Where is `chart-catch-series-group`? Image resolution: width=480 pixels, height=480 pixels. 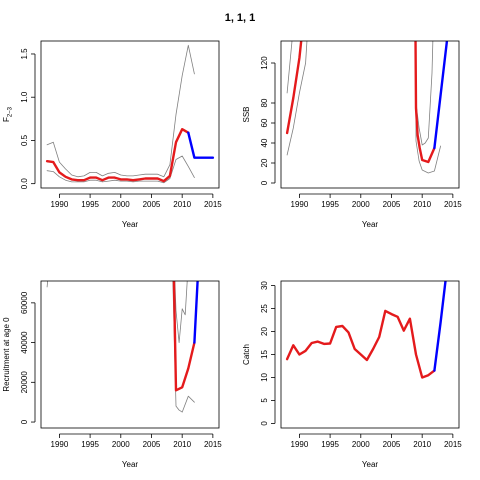 chart-catch-series-group is located at coordinates (366, 330).